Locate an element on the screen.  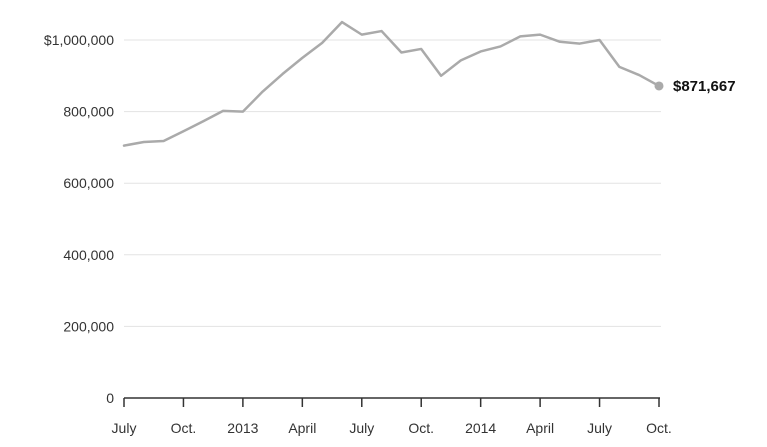
y-tick-label: 200,000 is located at coordinates (88, 326).